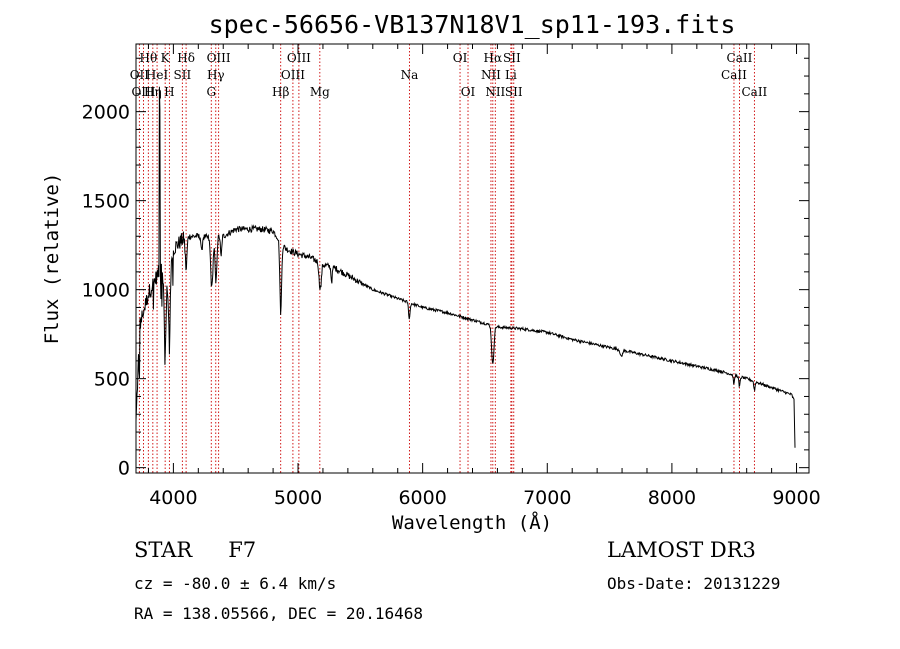  I want to click on line-marker-label: HeI, so click(157, 75).